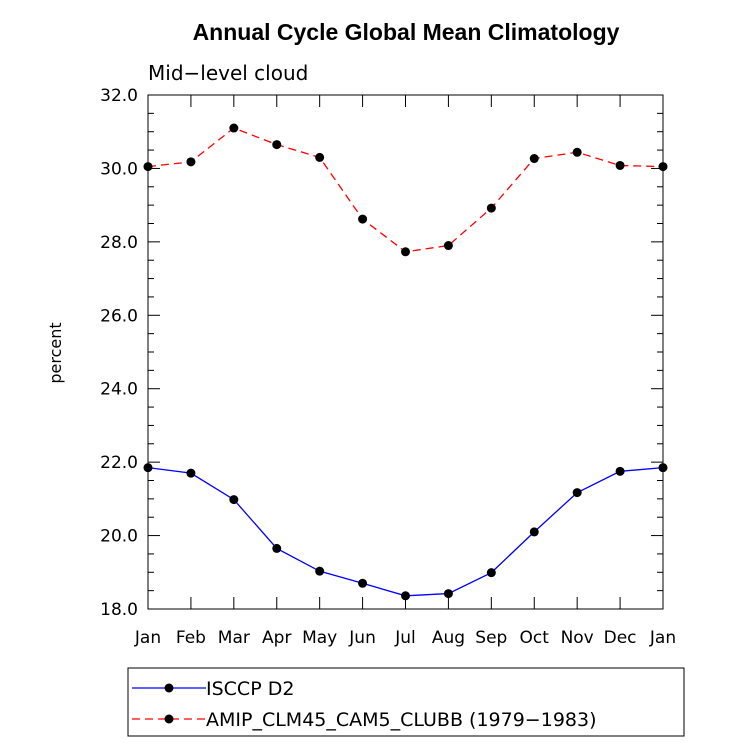  I want to click on y-tick-label: 24.0, so click(119, 390).